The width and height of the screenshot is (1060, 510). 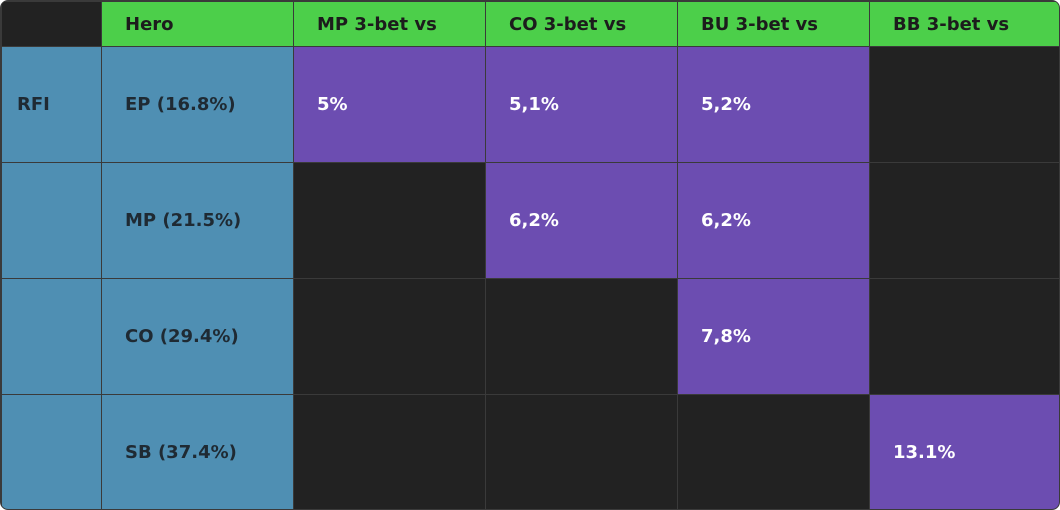 What do you see at coordinates (581, 24) in the screenshot?
I see `header-co-3bet: CO 3-bet vs` at bounding box center [581, 24].